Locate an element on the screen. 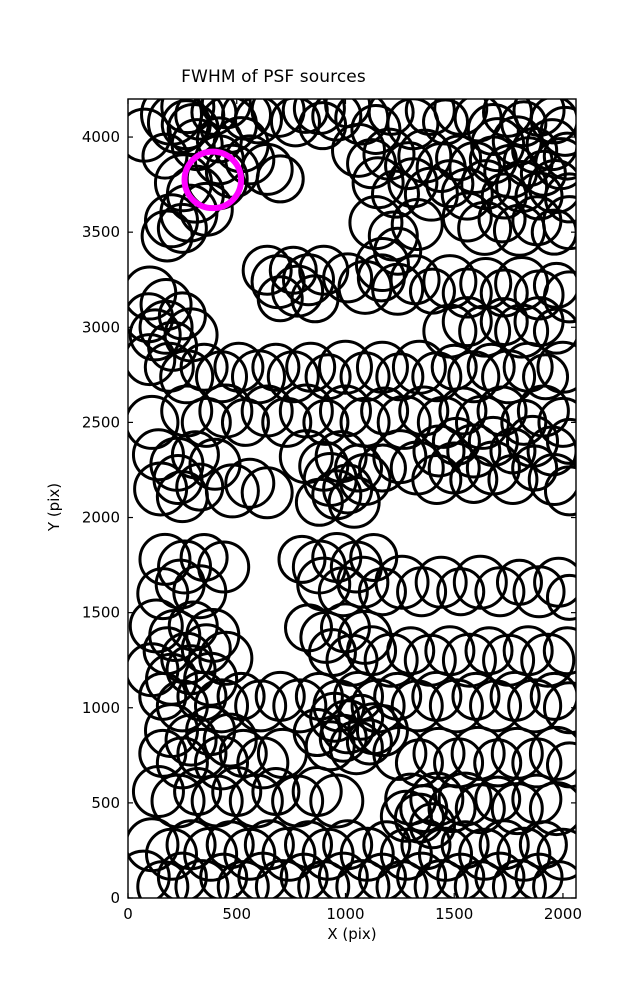  plot-title: FWHM of PSF sources is located at coordinates (318, 77).